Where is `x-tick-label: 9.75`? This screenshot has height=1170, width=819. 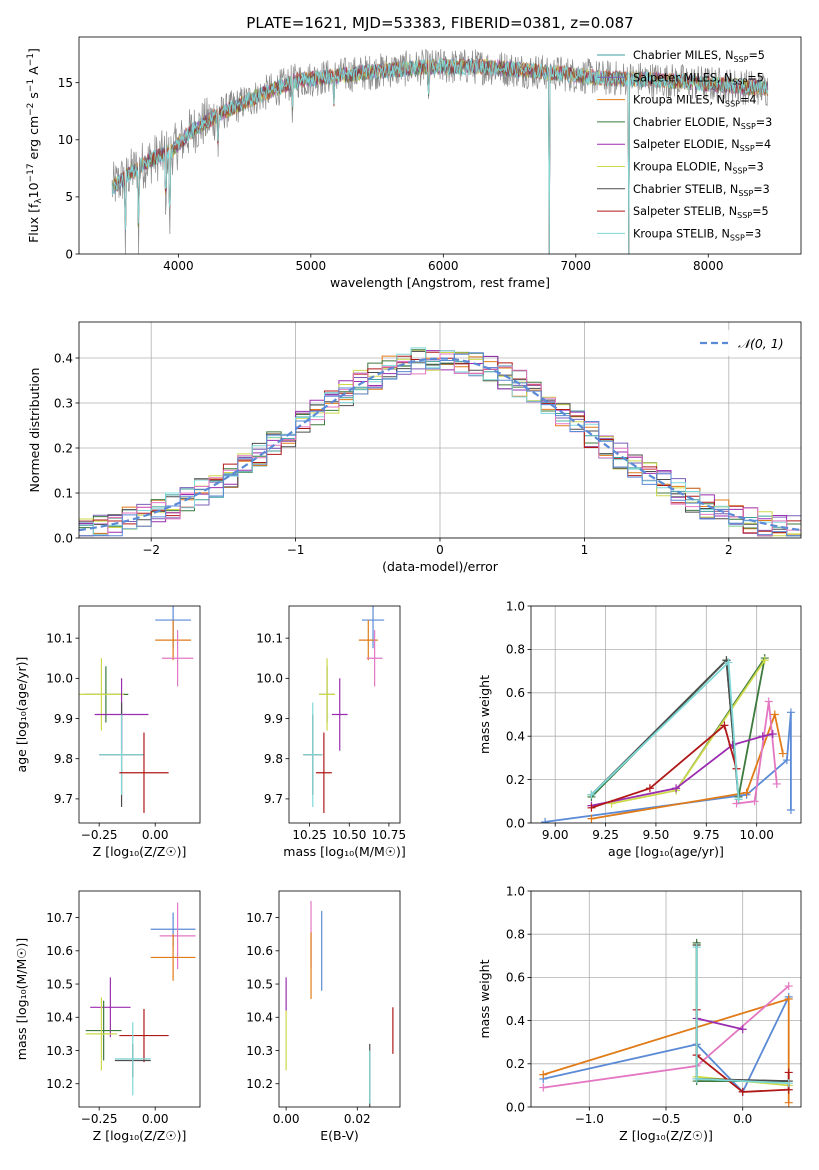 x-tick-label: 9.75 is located at coordinates (706, 835).